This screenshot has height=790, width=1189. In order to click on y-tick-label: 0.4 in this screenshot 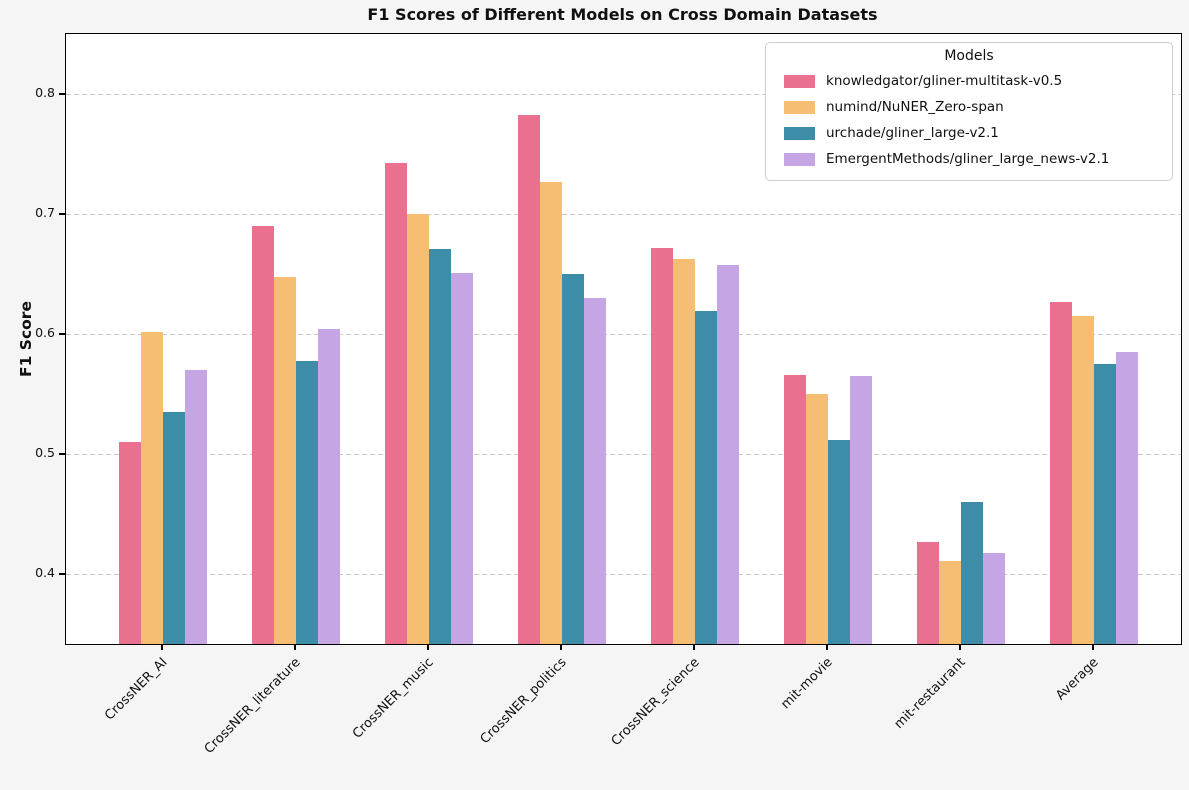, I will do `click(45, 573)`.